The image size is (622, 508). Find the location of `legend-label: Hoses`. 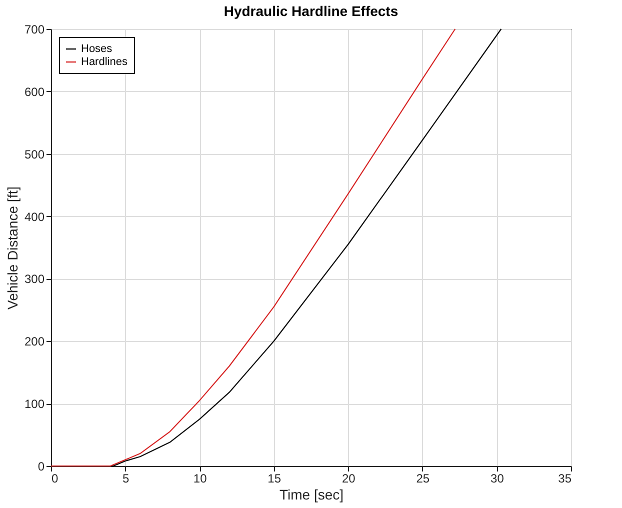

legend-label: Hoses is located at coordinates (97, 49).